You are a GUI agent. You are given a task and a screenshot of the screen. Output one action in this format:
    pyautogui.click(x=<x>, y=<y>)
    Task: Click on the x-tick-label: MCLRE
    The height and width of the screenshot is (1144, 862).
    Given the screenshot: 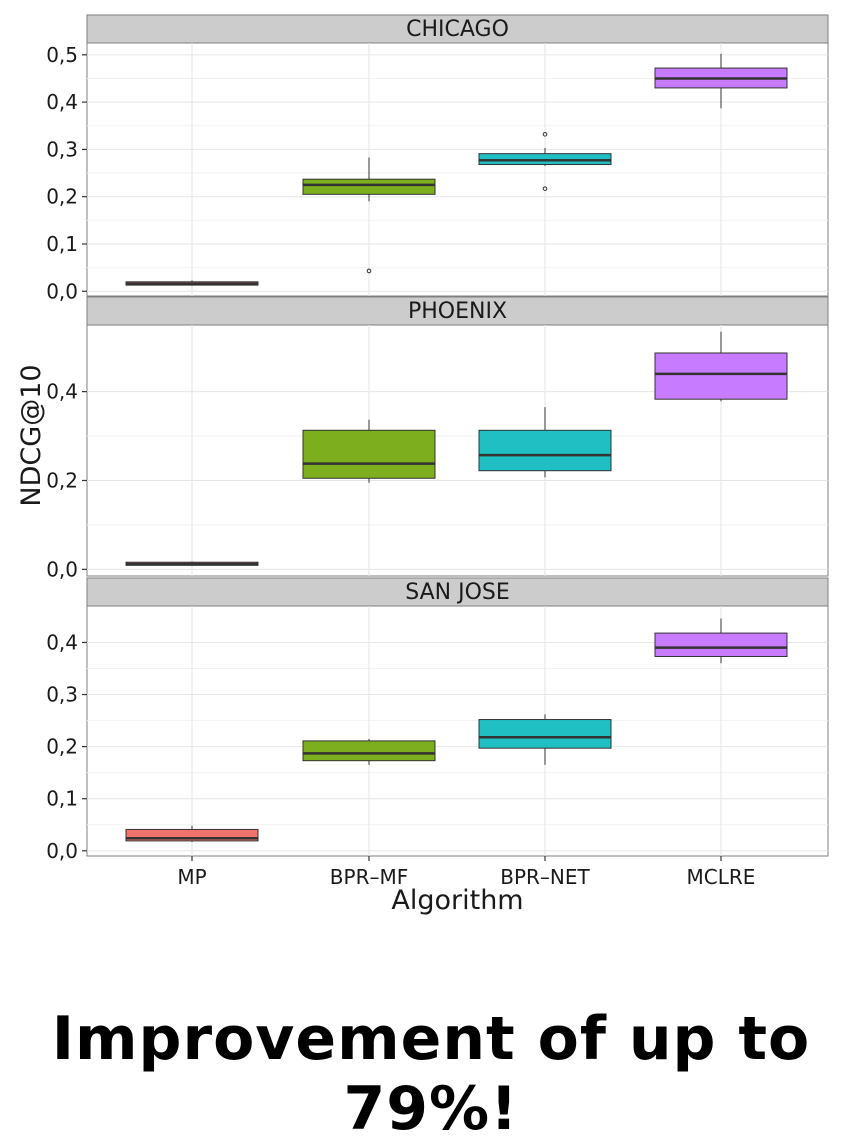 What is the action you would take?
    pyautogui.click(x=721, y=877)
    